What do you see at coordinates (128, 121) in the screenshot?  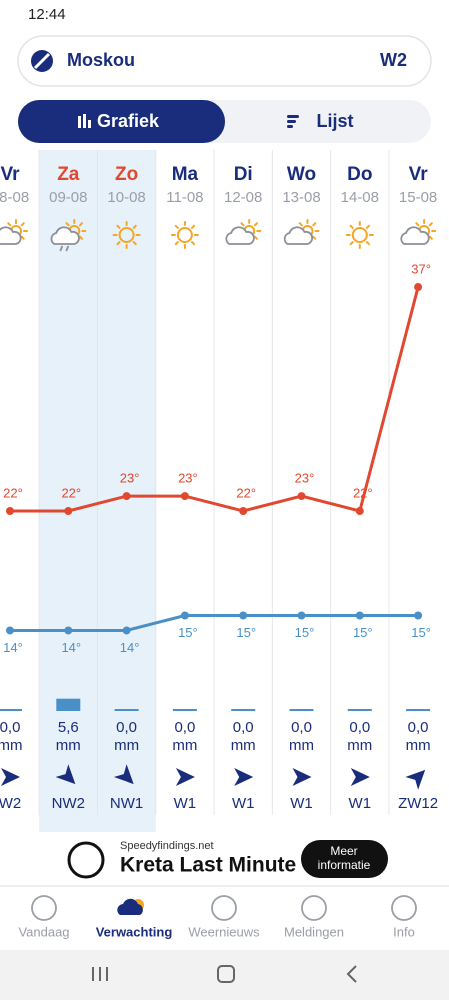 I see `tab-label: Grafiek` at bounding box center [128, 121].